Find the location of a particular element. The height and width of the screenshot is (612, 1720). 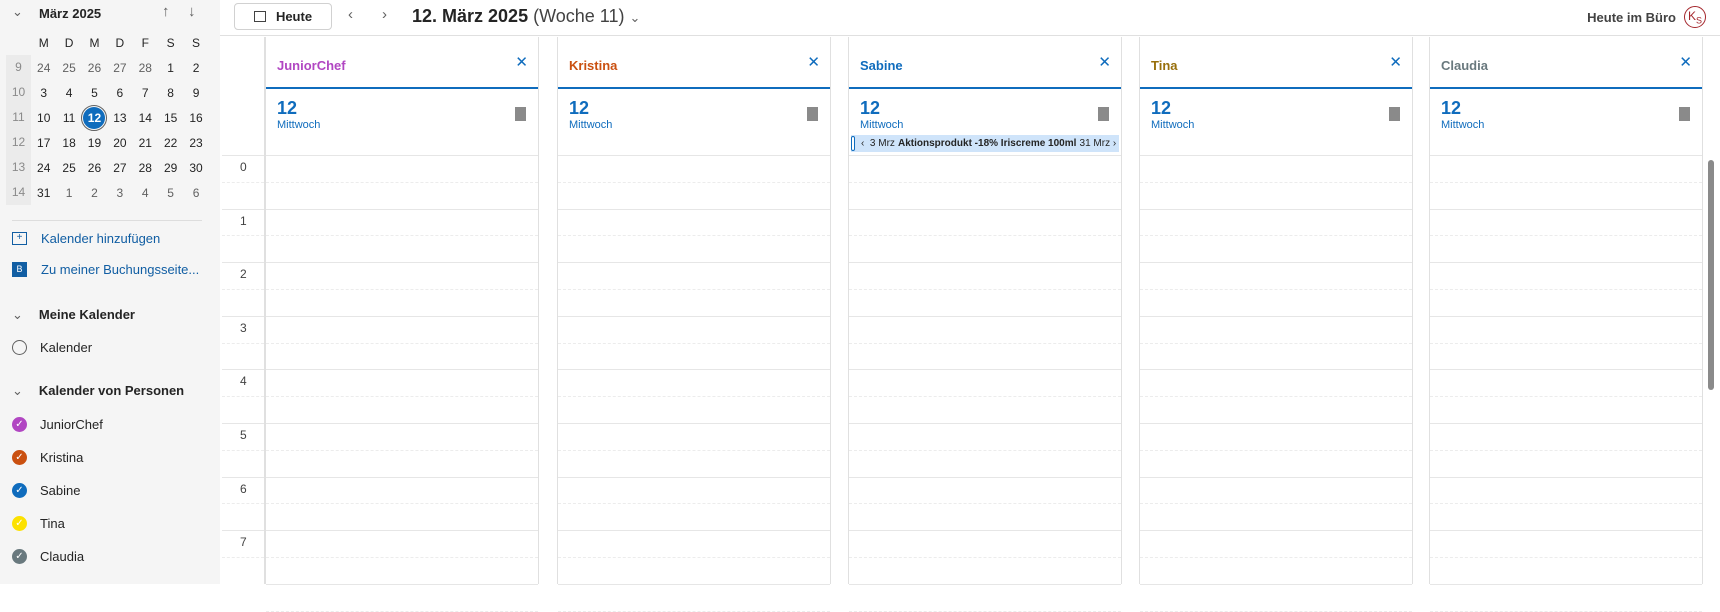

day-cell: 29 is located at coordinates (170, 167).